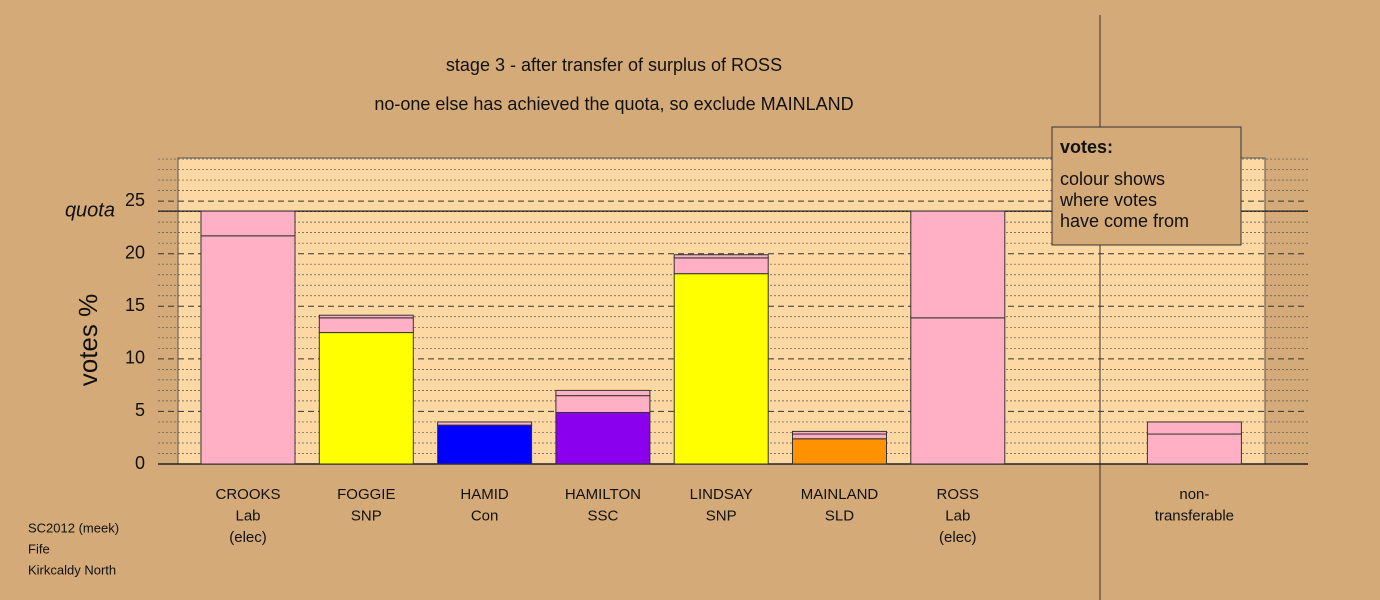  Describe the element at coordinates (39, 548) in the screenshot. I see `footer-text: Fife` at that location.